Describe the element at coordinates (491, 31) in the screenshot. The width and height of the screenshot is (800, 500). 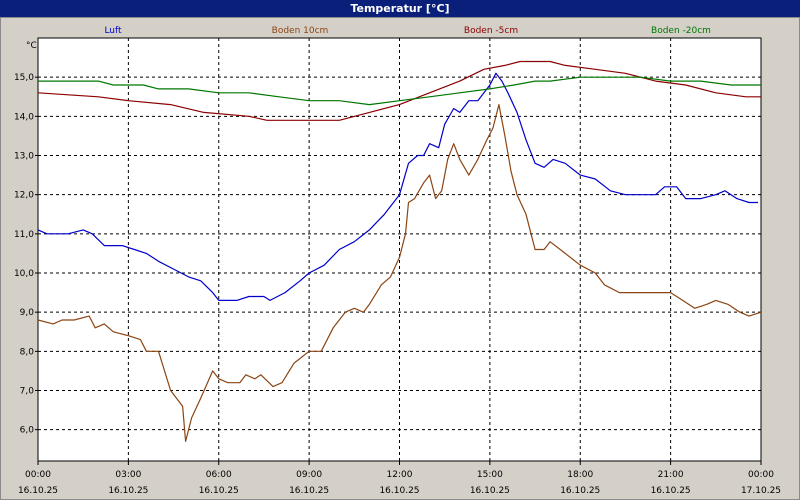
I see `legend-item: Boden -5cm` at that location.